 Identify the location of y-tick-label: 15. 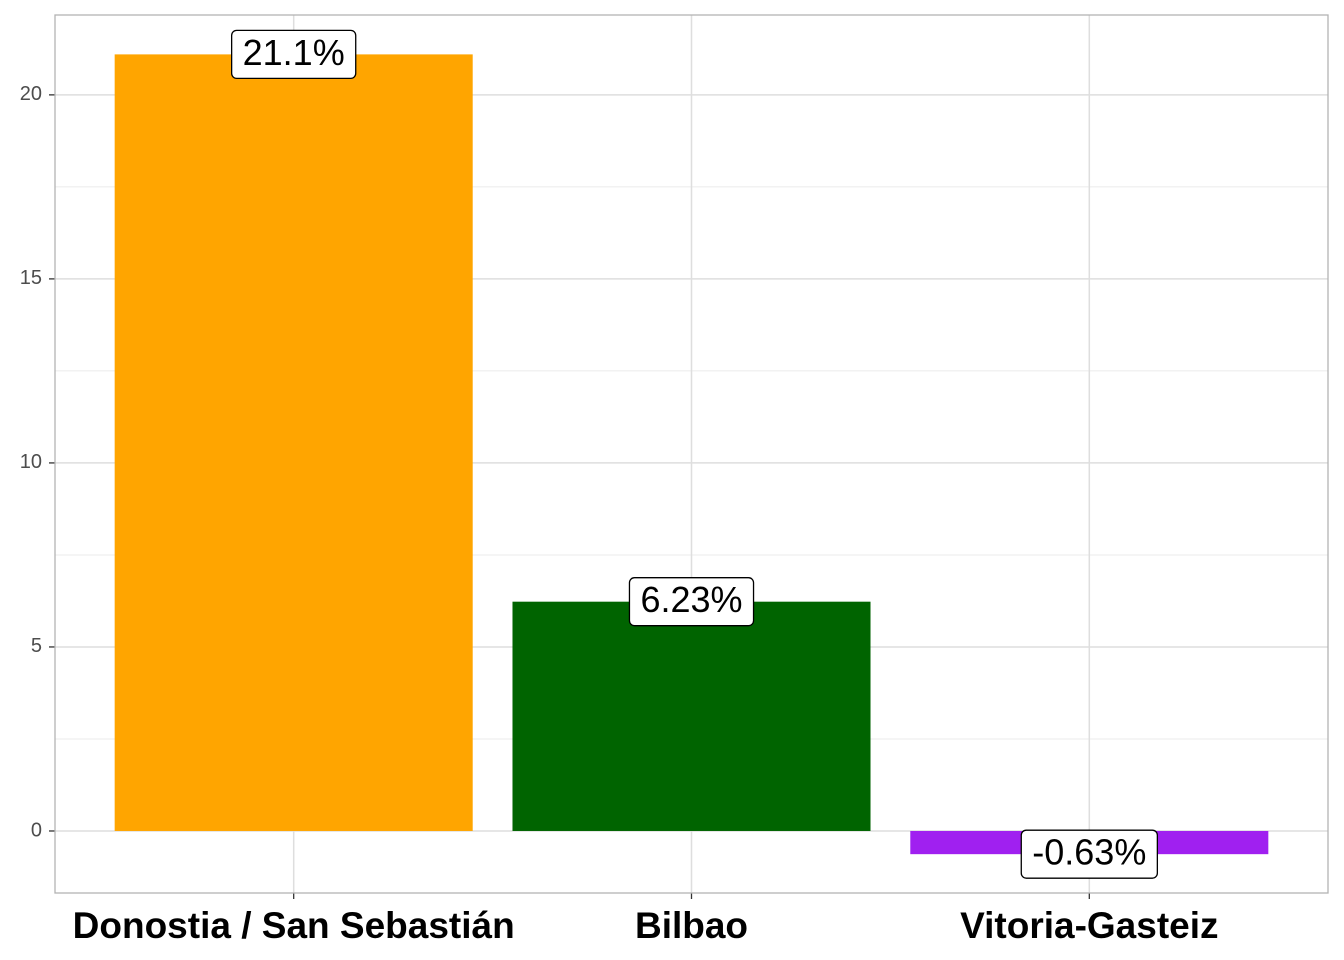
(31, 278).